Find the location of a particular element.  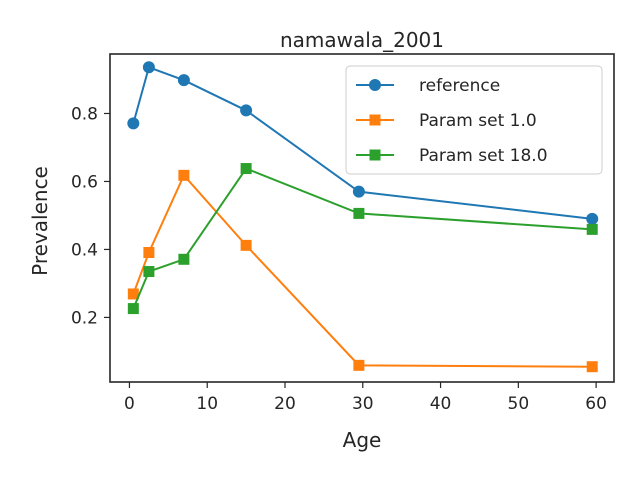

y-tick-label-2: 0.6 is located at coordinates (84, 182).